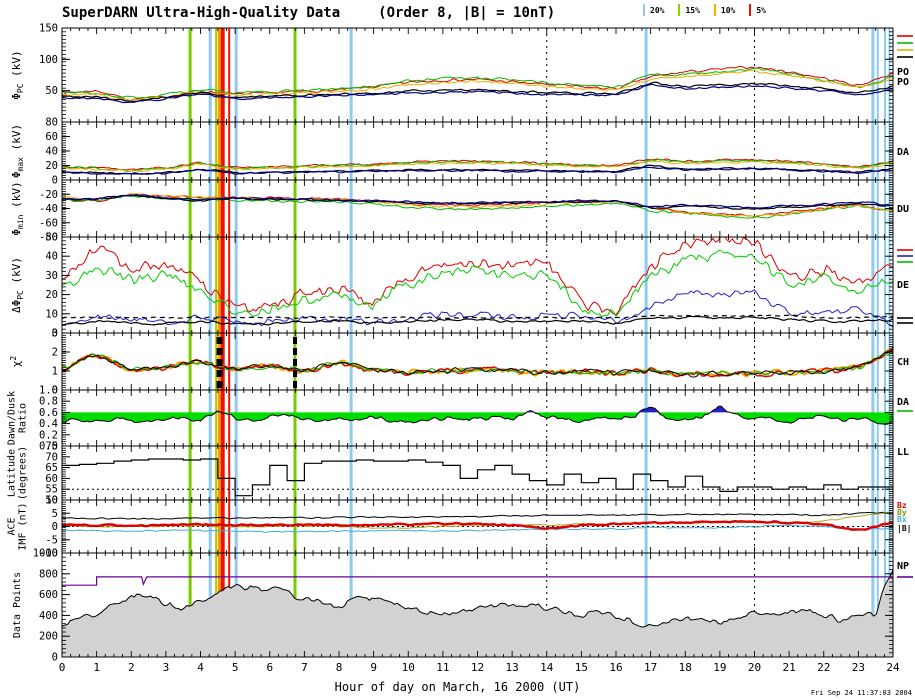 The width and height of the screenshot is (915, 700). I want to click on x-tick-label: 0, so click(62, 667).